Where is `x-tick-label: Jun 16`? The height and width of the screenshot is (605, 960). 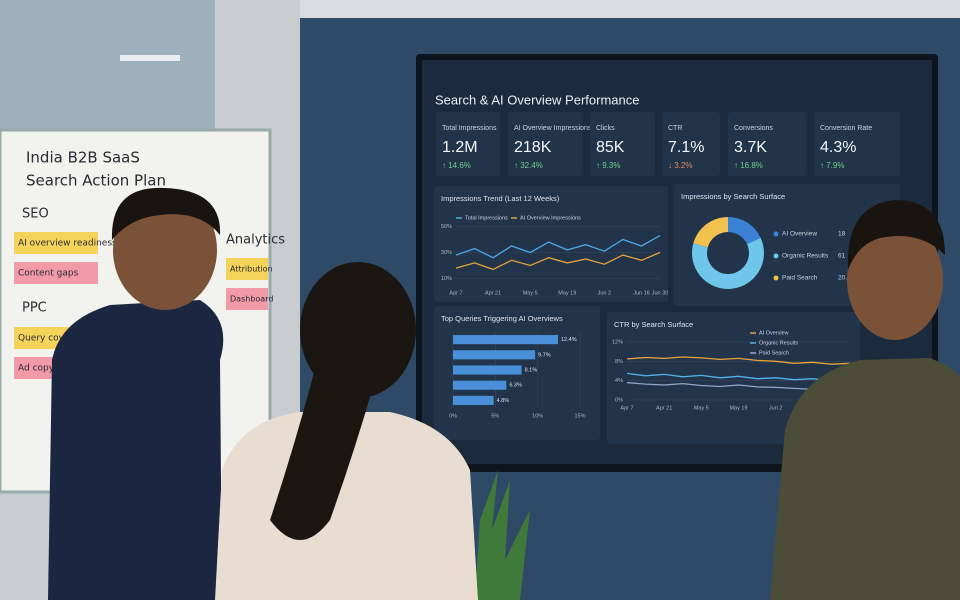 x-tick-label: Jun 16 is located at coordinates (641, 293).